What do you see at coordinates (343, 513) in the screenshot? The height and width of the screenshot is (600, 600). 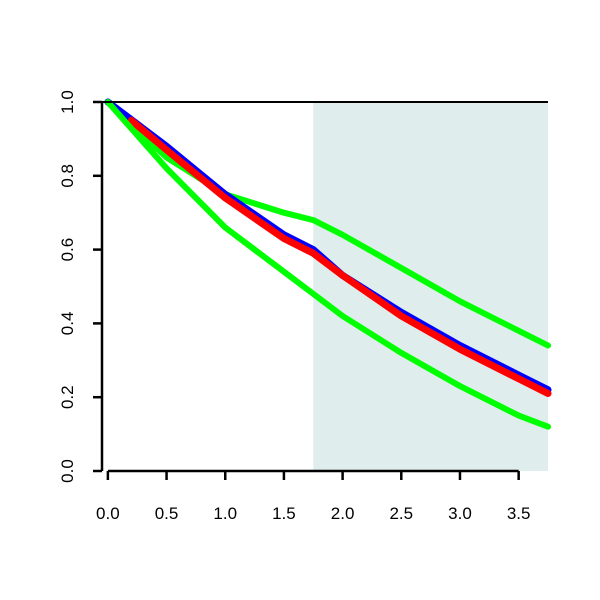 I see `x-tick-label: 2.0` at bounding box center [343, 513].